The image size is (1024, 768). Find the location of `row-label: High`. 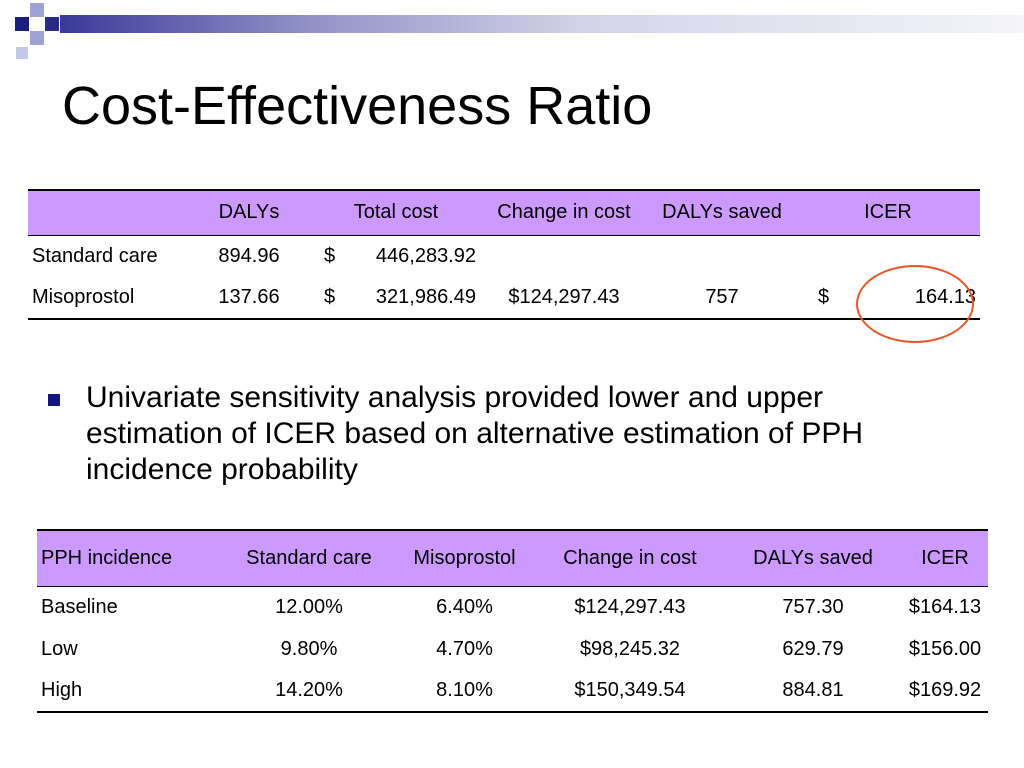

row-label: High is located at coordinates (62, 690).